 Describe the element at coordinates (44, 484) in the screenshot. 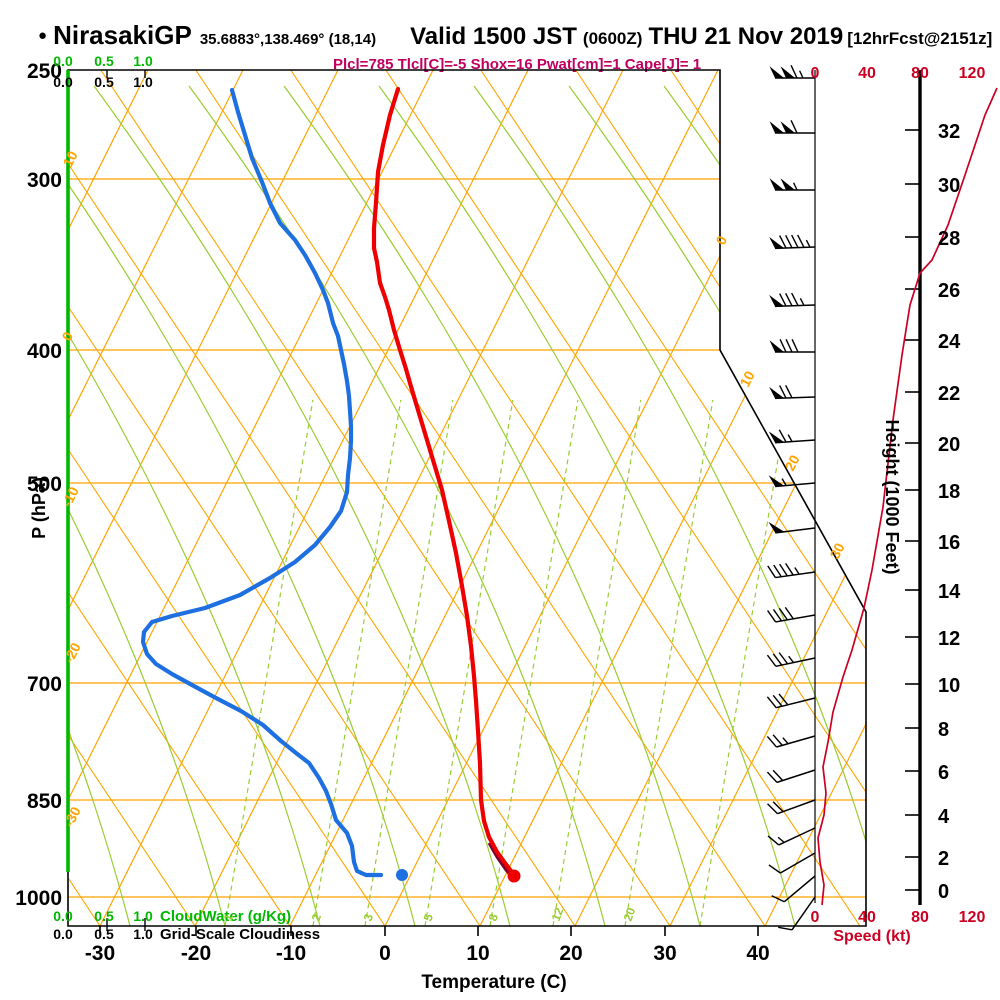

I see `pressure-tick-label: 500` at that location.